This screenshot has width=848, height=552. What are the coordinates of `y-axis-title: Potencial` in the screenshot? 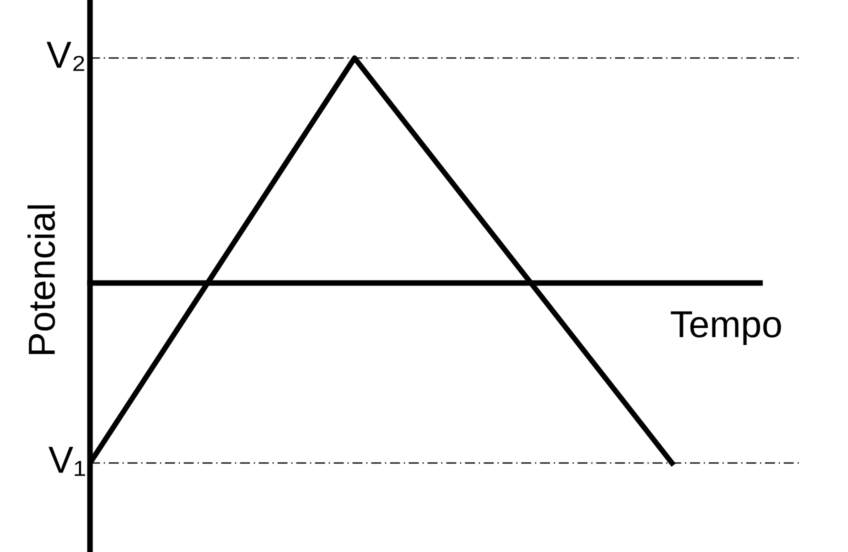 It's located at (42, 279).